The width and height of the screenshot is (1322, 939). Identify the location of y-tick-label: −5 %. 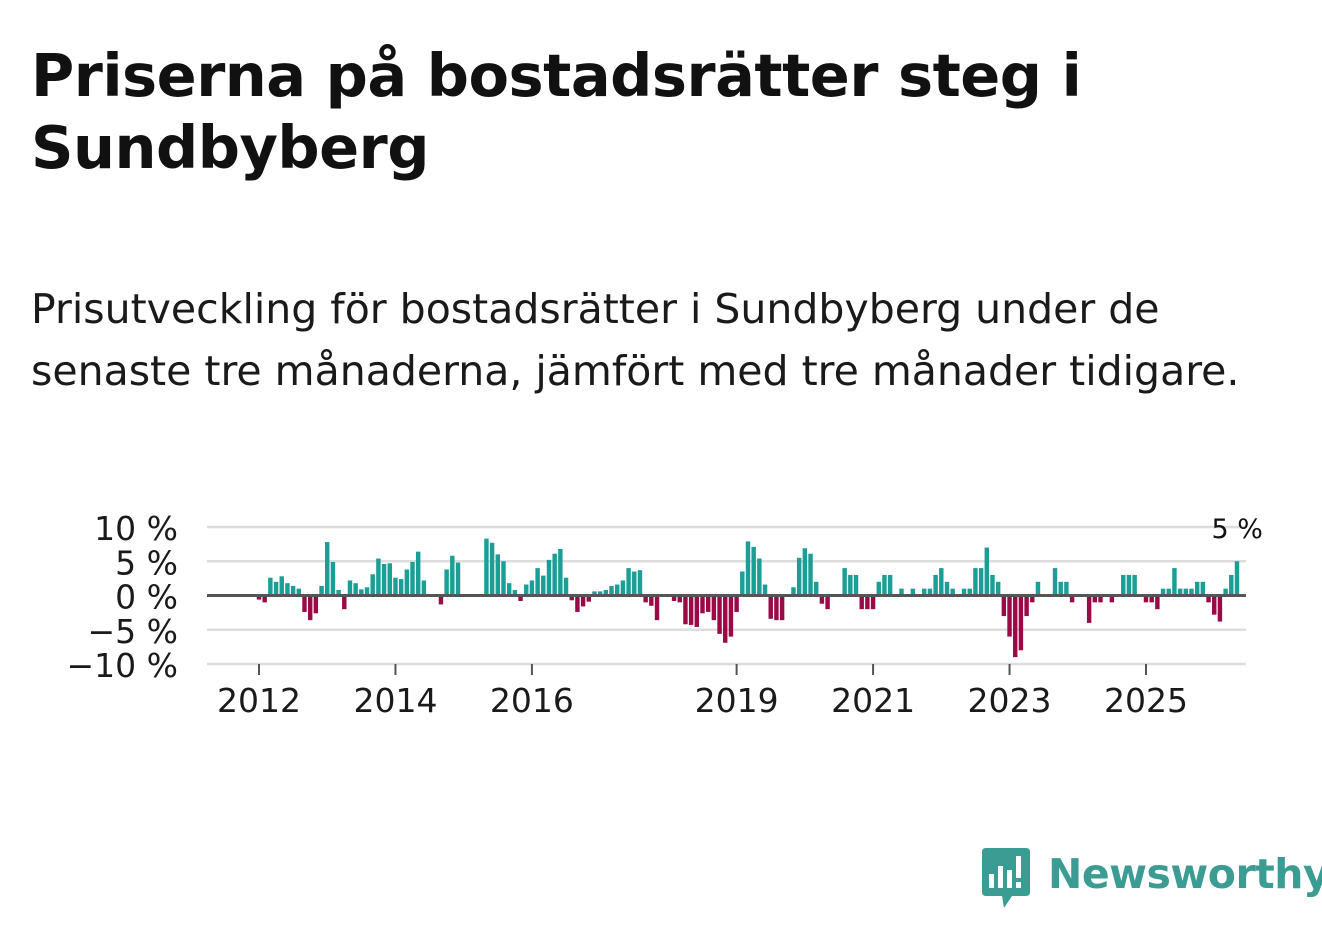
(133, 631).